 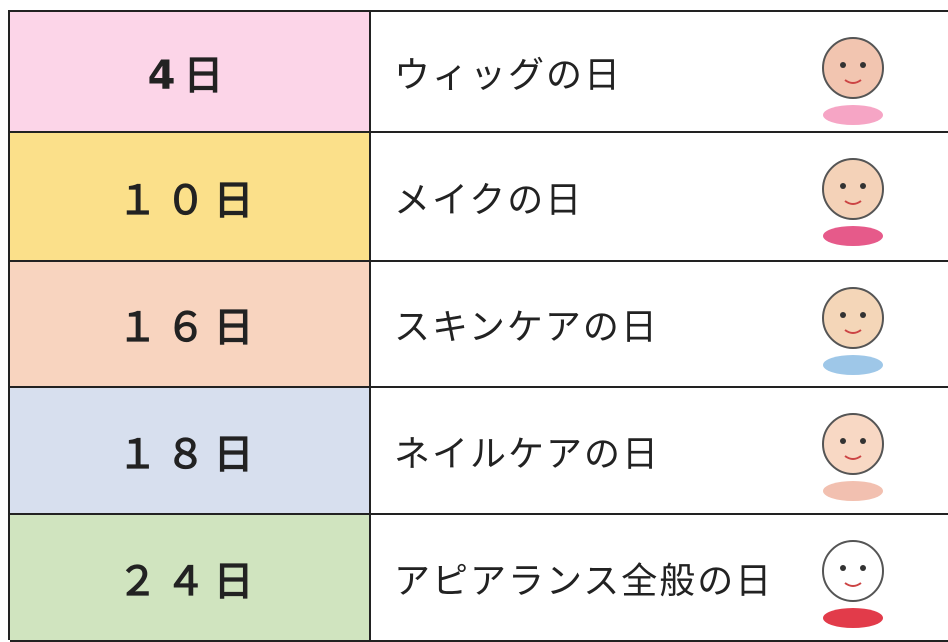 What do you see at coordinates (584, 581) in the screenshot?
I see `event-label: アピアランス全般の日` at bounding box center [584, 581].